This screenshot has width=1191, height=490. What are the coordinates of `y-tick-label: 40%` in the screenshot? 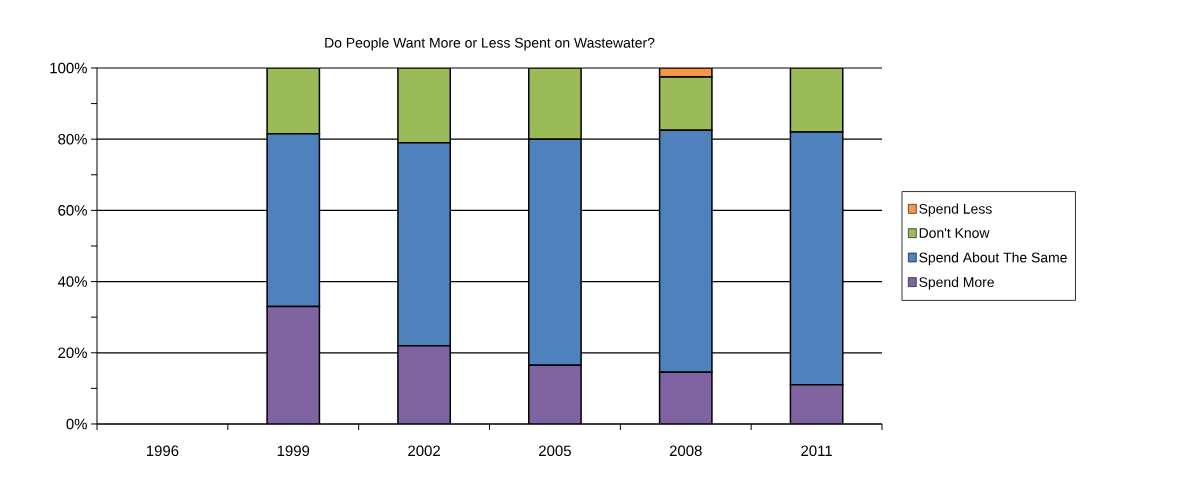 It's located at (72, 281).